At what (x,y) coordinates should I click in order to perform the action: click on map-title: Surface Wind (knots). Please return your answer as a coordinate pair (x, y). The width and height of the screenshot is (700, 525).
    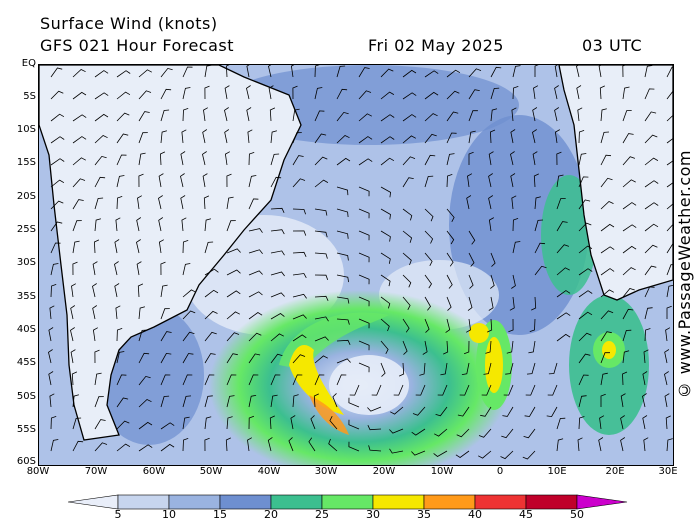
    Looking at the image, I should click on (129, 23).